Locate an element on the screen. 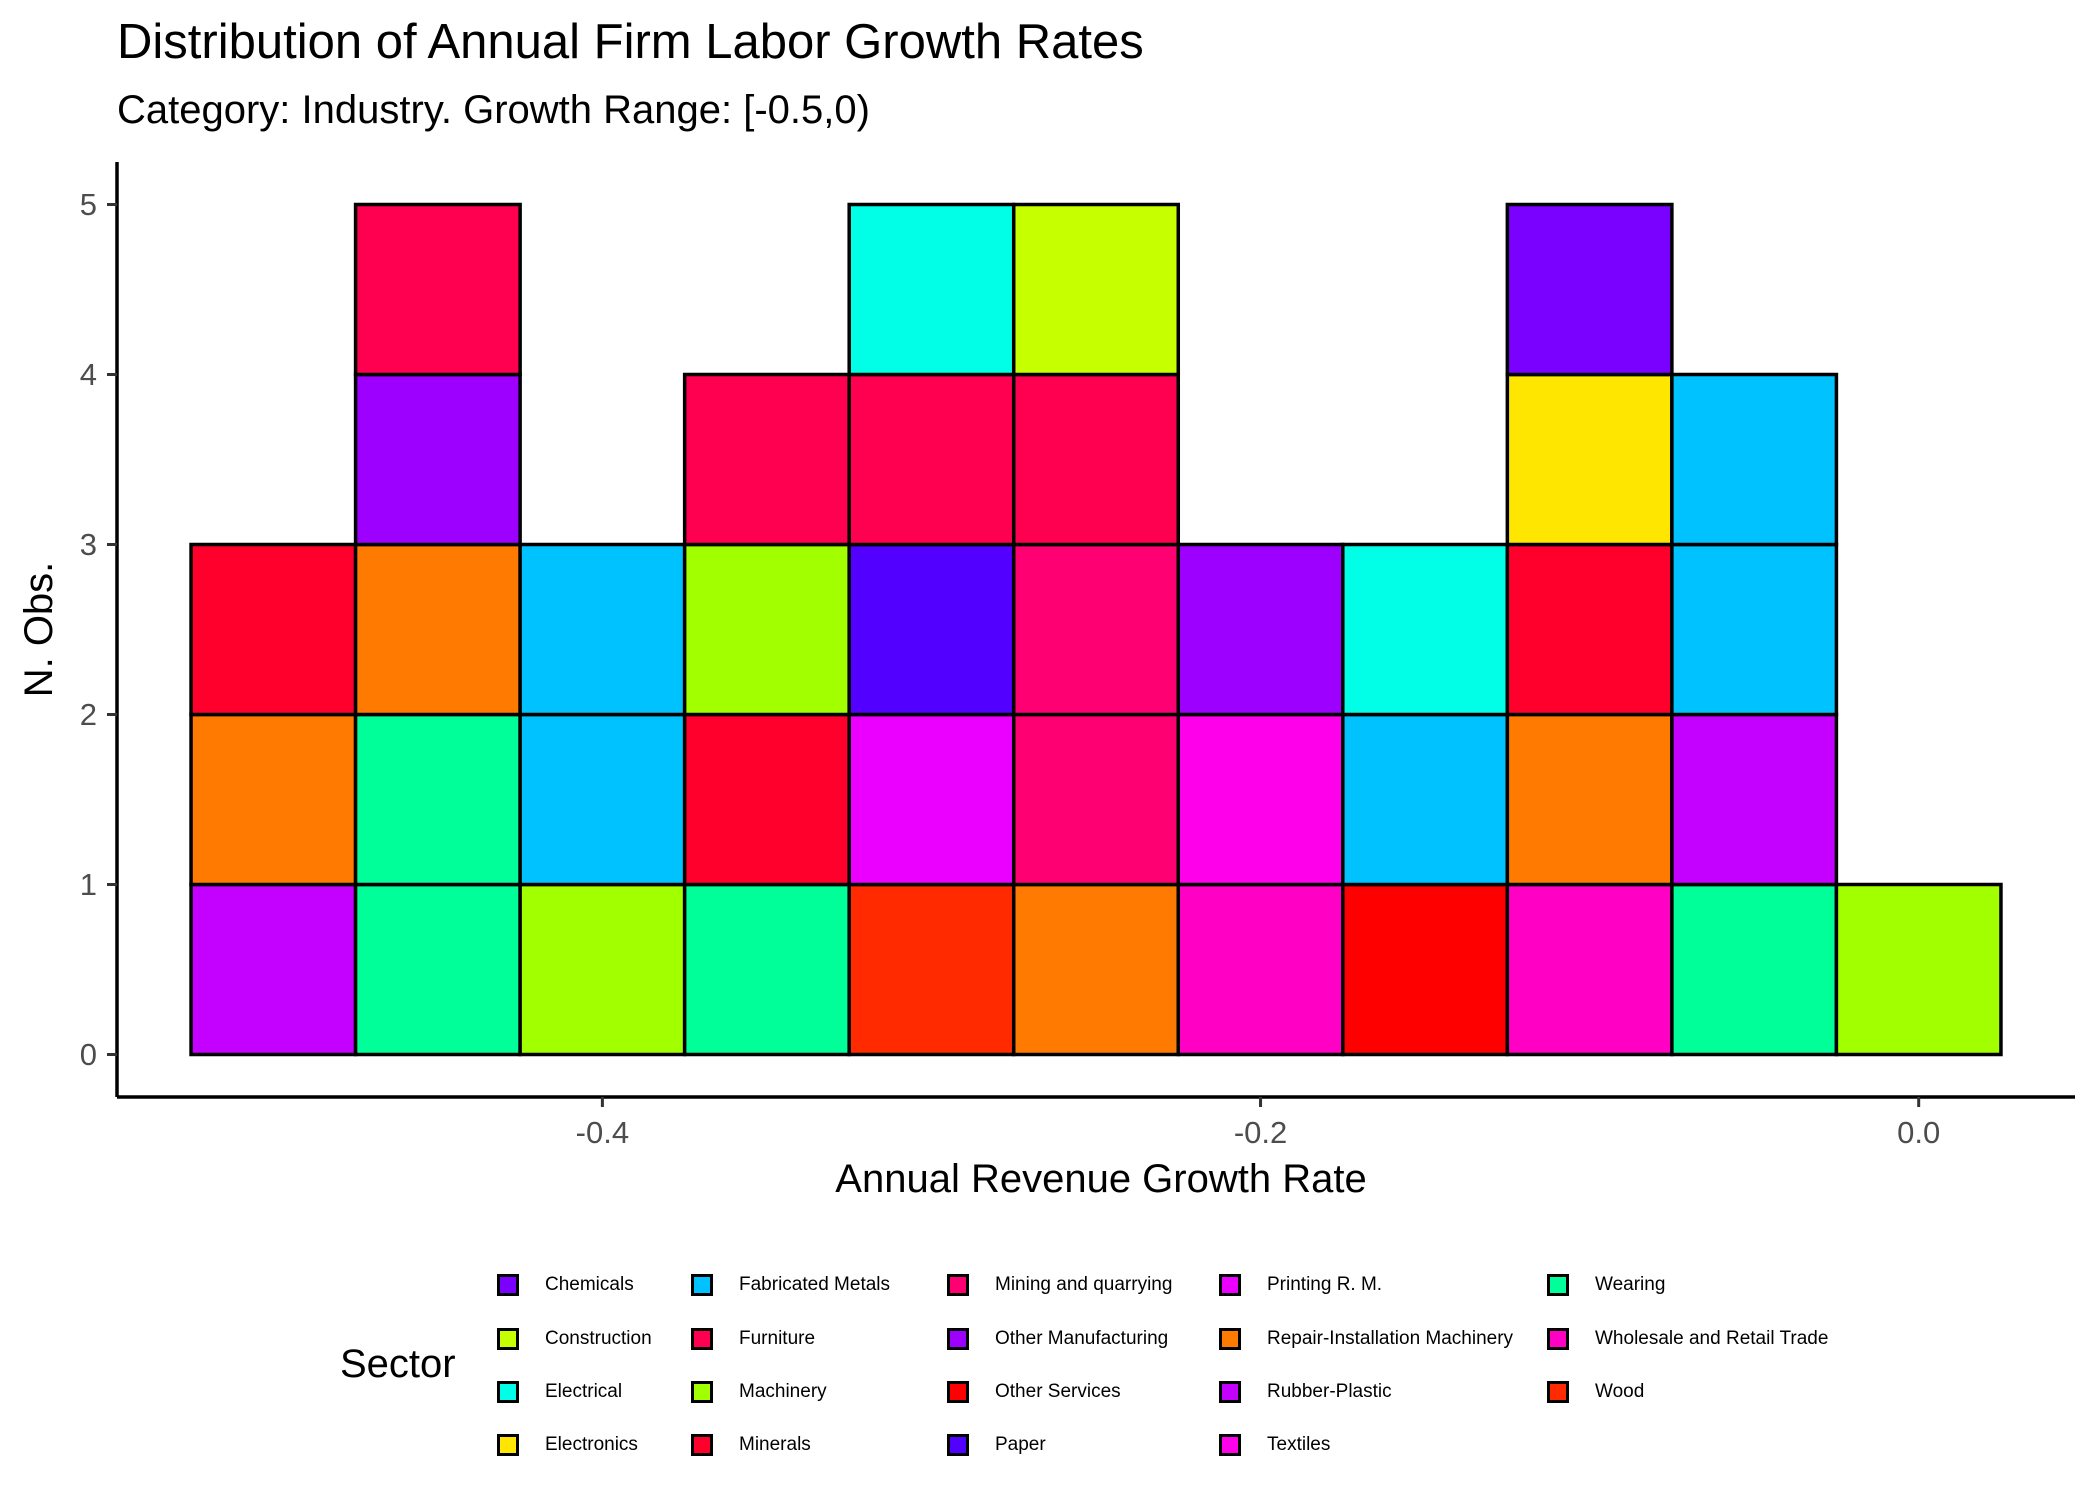 Image resolution: width=2100 pixels, height=1500 pixels. x-tick-label: -0.2 is located at coordinates (1260, 1132).